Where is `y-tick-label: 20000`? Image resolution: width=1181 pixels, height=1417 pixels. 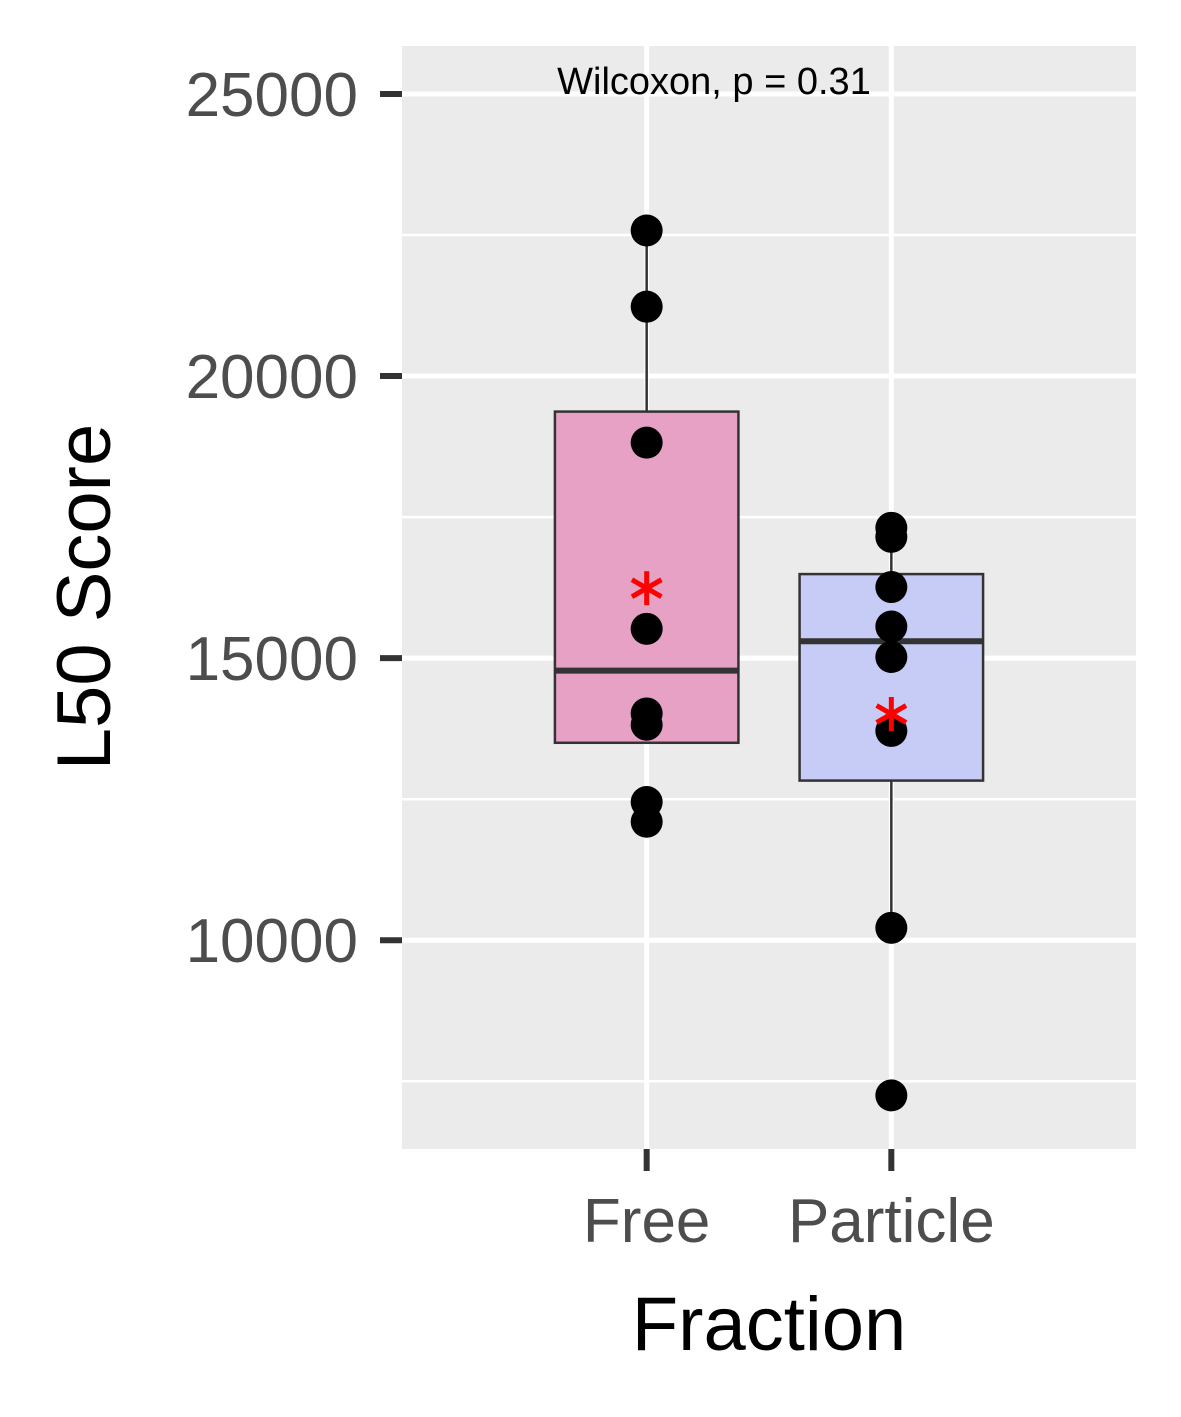
y-tick-label: 20000 is located at coordinates (272, 377).